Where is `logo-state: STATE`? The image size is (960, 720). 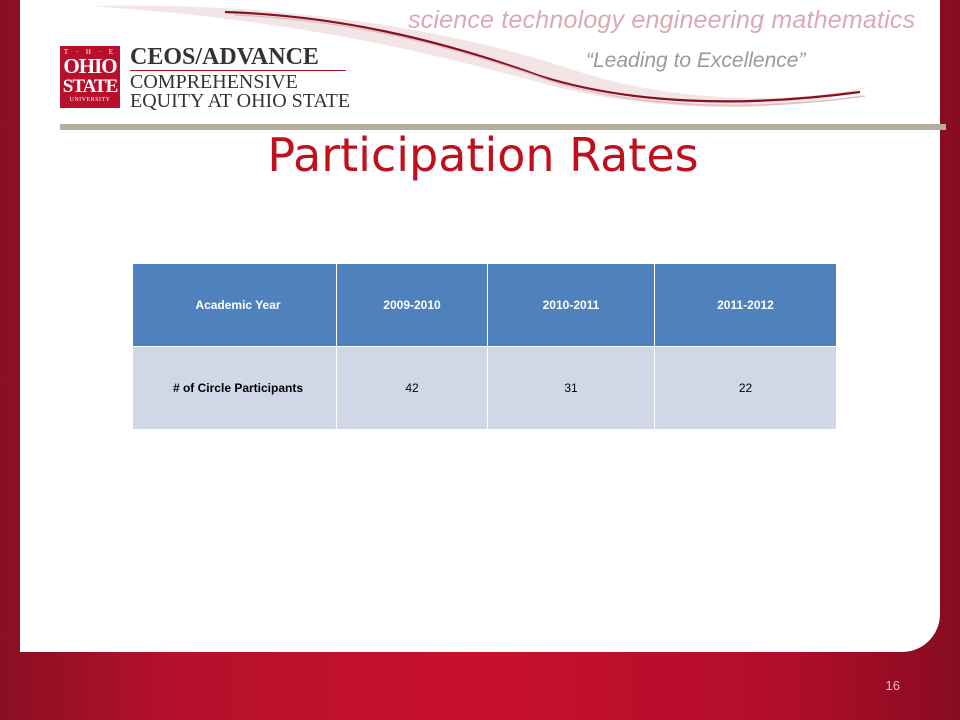 logo-state: STATE is located at coordinates (90, 86).